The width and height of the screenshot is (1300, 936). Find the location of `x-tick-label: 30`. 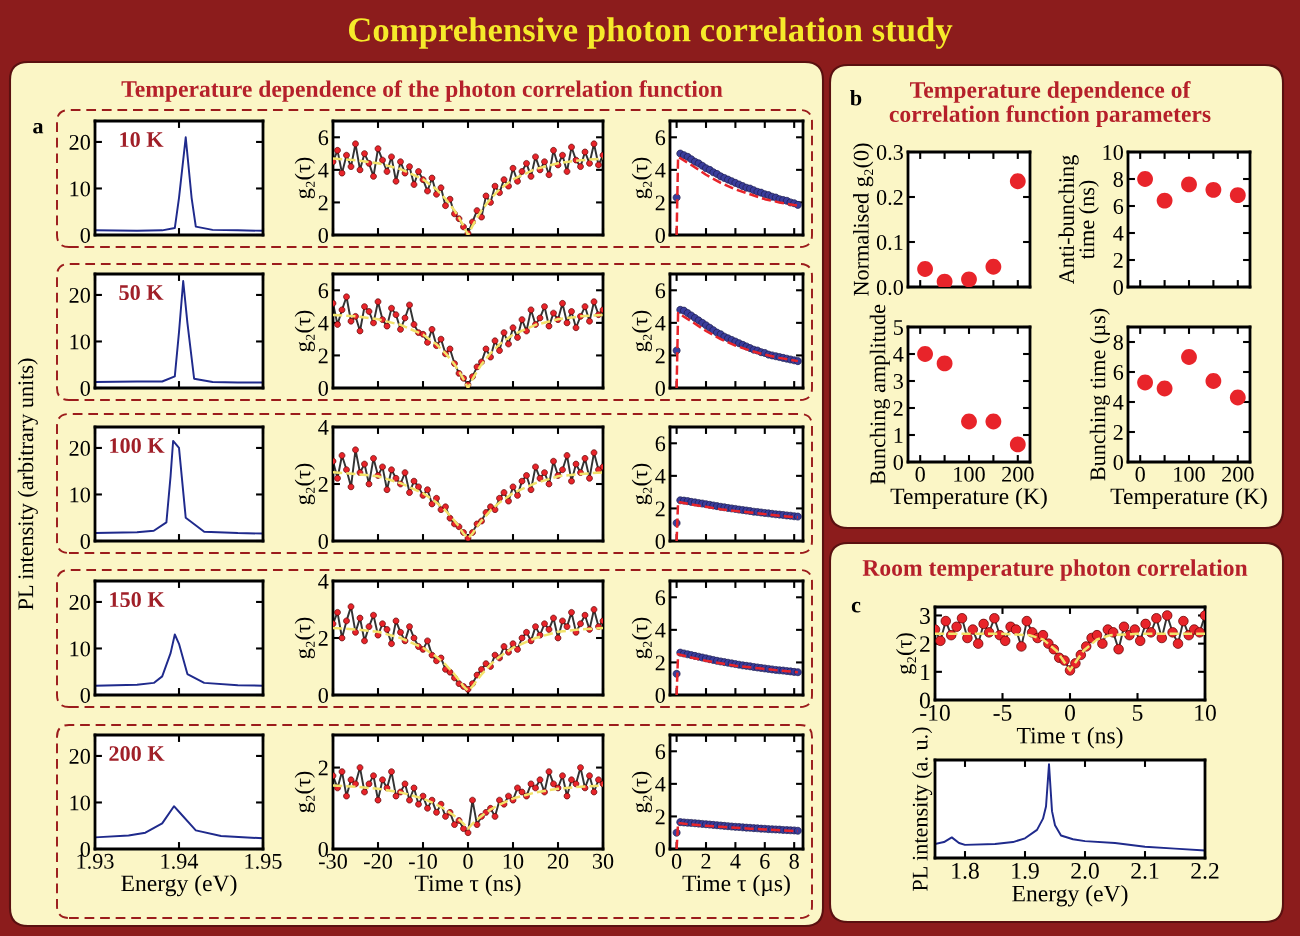

x-tick-label: 30 is located at coordinates (603, 861).